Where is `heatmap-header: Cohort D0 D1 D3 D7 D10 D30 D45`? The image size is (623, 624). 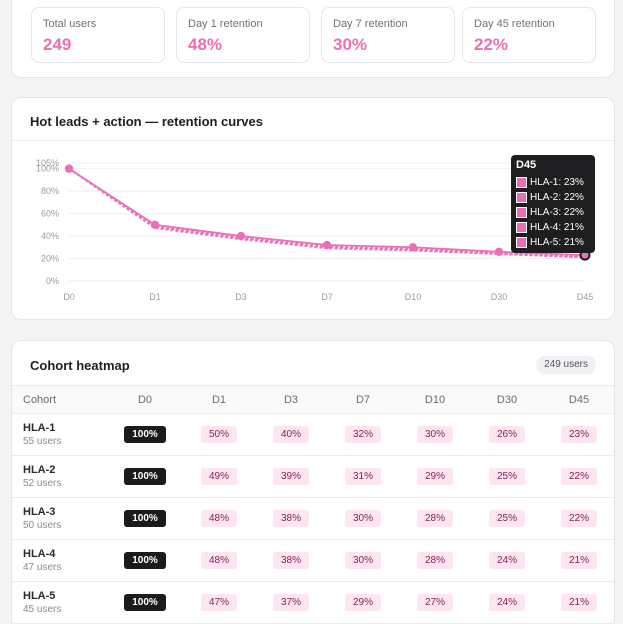 heatmap-header: Cohort D0 D1 D3 D7 D10 D30 D45 is located at coordinates (313, 399).